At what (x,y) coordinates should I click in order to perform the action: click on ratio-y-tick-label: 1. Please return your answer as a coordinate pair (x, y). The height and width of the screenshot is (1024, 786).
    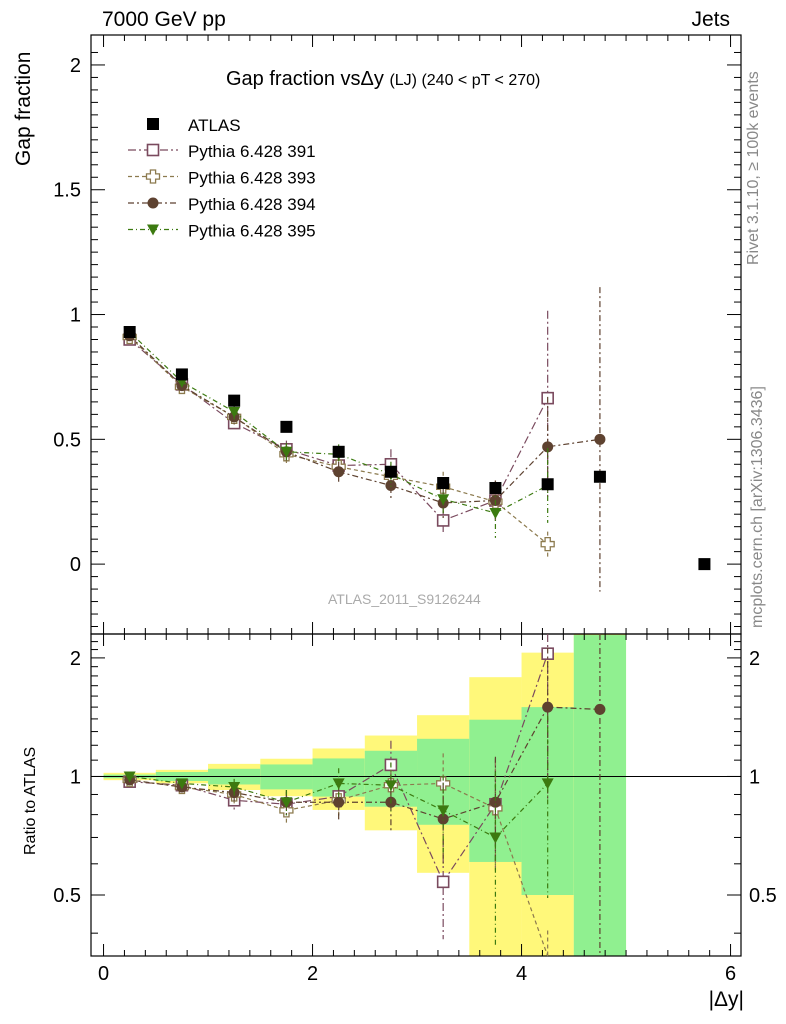
    Looking at the image, I should click on (75, 777).